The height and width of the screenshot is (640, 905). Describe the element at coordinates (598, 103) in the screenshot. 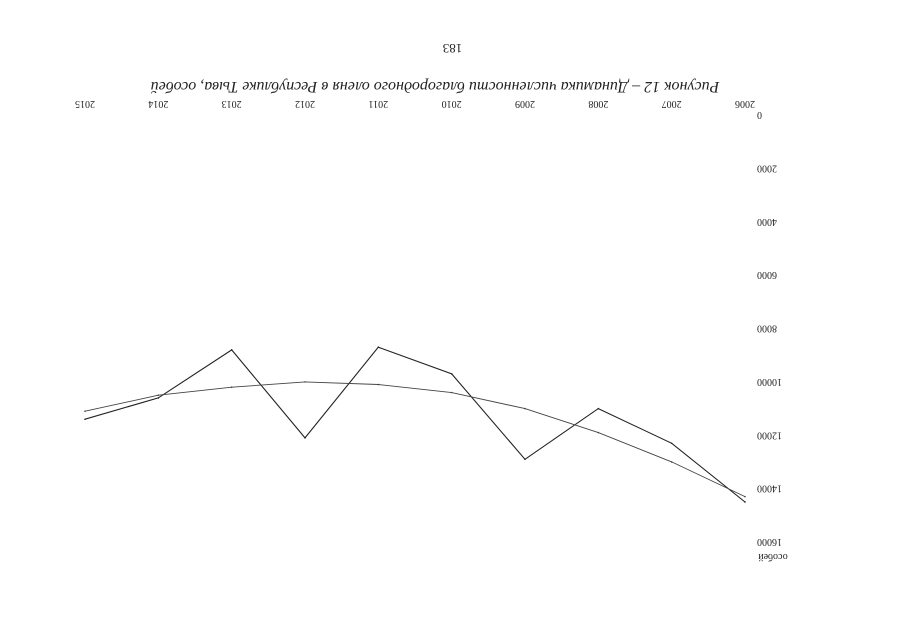

I see `x-tick-label: 2008` at that location.